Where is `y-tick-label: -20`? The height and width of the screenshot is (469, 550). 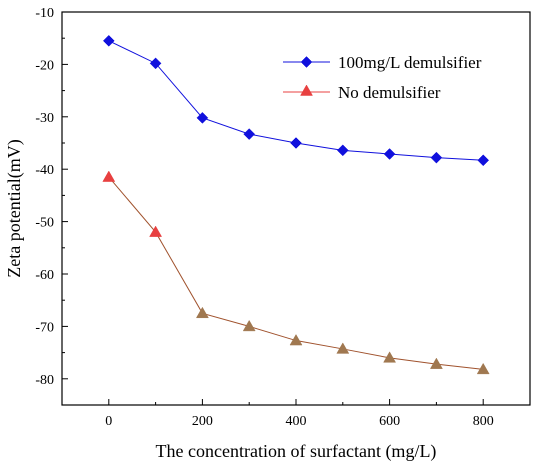
y-tick-label: -20 is located at coordinates (44, 65).